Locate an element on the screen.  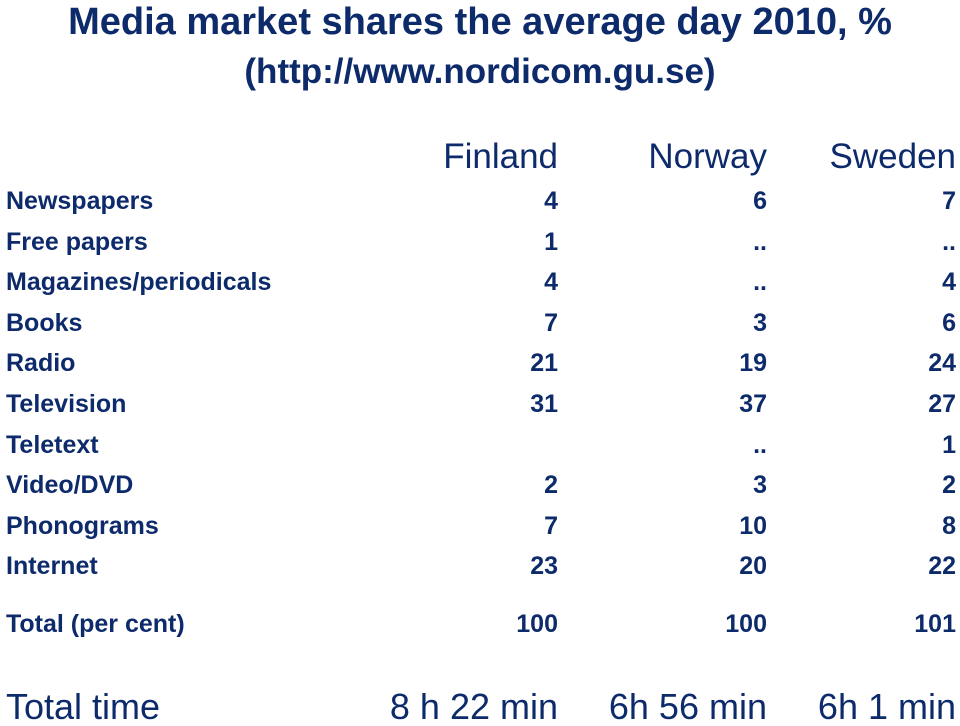
table-row: Radio 21 19 24 is located at coordinates (480, 363).